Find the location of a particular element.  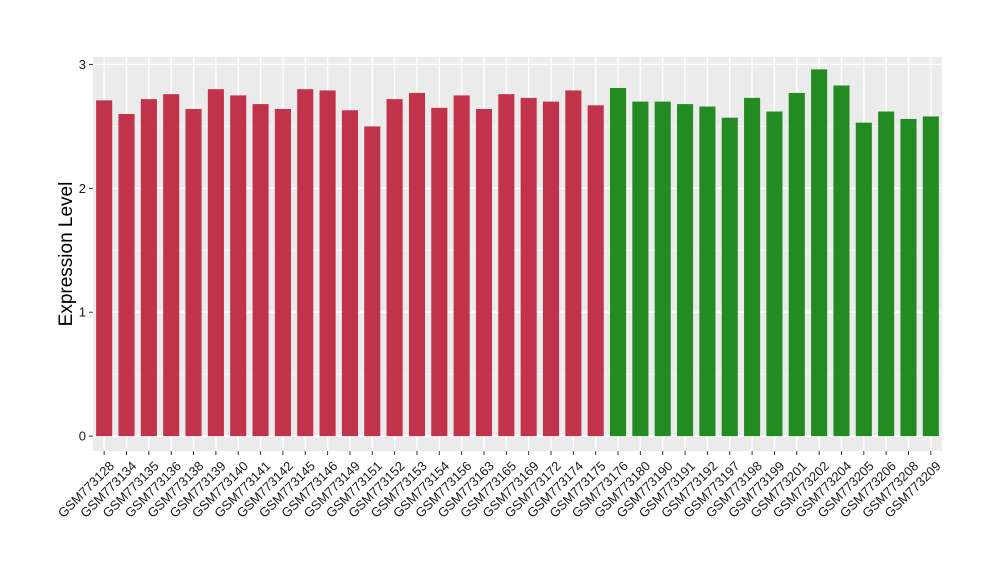

bar-GSM773149 is located at coordinates (349, 273).